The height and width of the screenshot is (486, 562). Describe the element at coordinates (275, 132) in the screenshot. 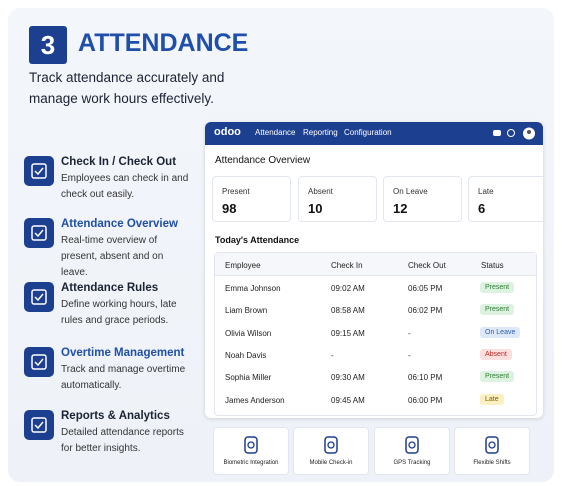

I see `nav-link: Attendance` at that location.